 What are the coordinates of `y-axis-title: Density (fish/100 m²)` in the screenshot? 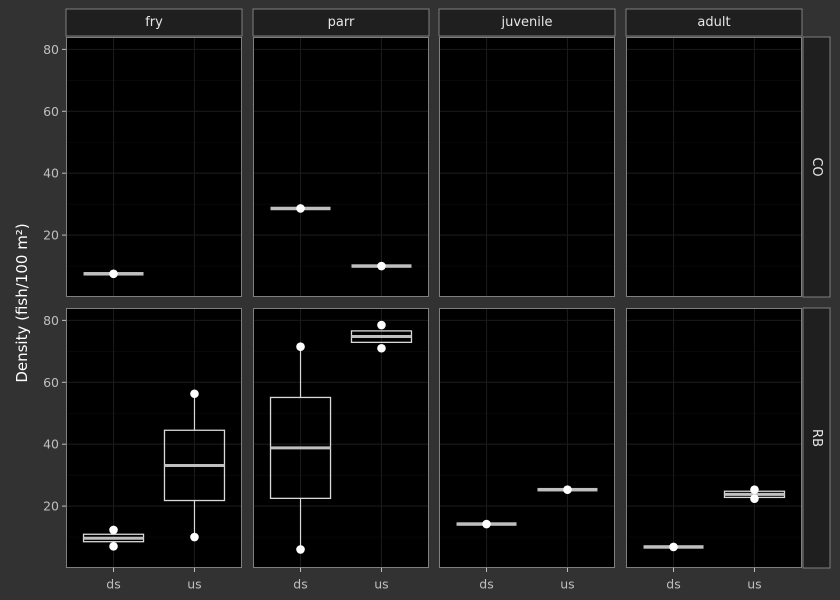 It's located at (22, 302).